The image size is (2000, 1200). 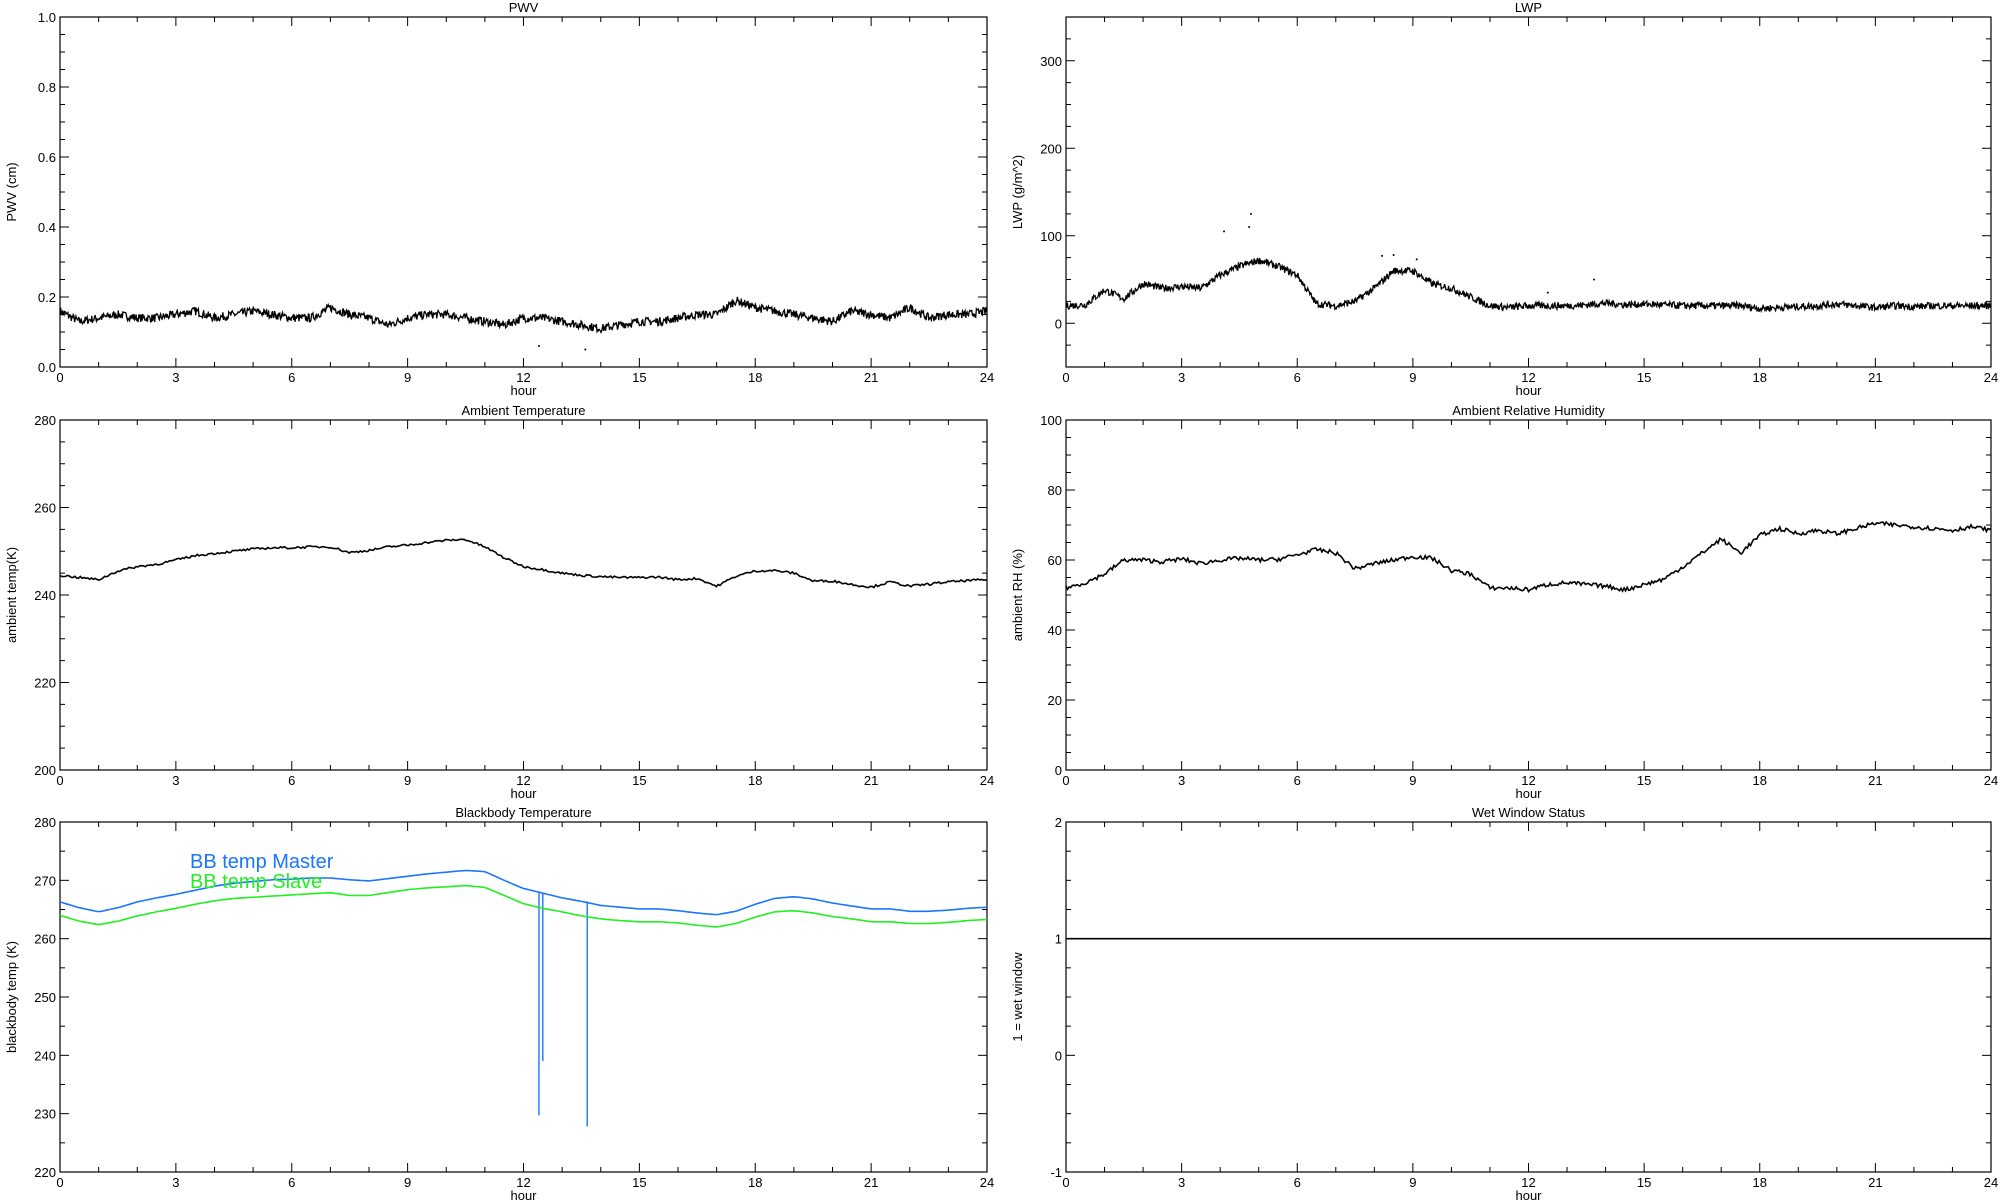 What do you see at coordinates (1058, 822) in the screenshot?
I see `y-tick-label: 2` at bounding box center [1058, 822].